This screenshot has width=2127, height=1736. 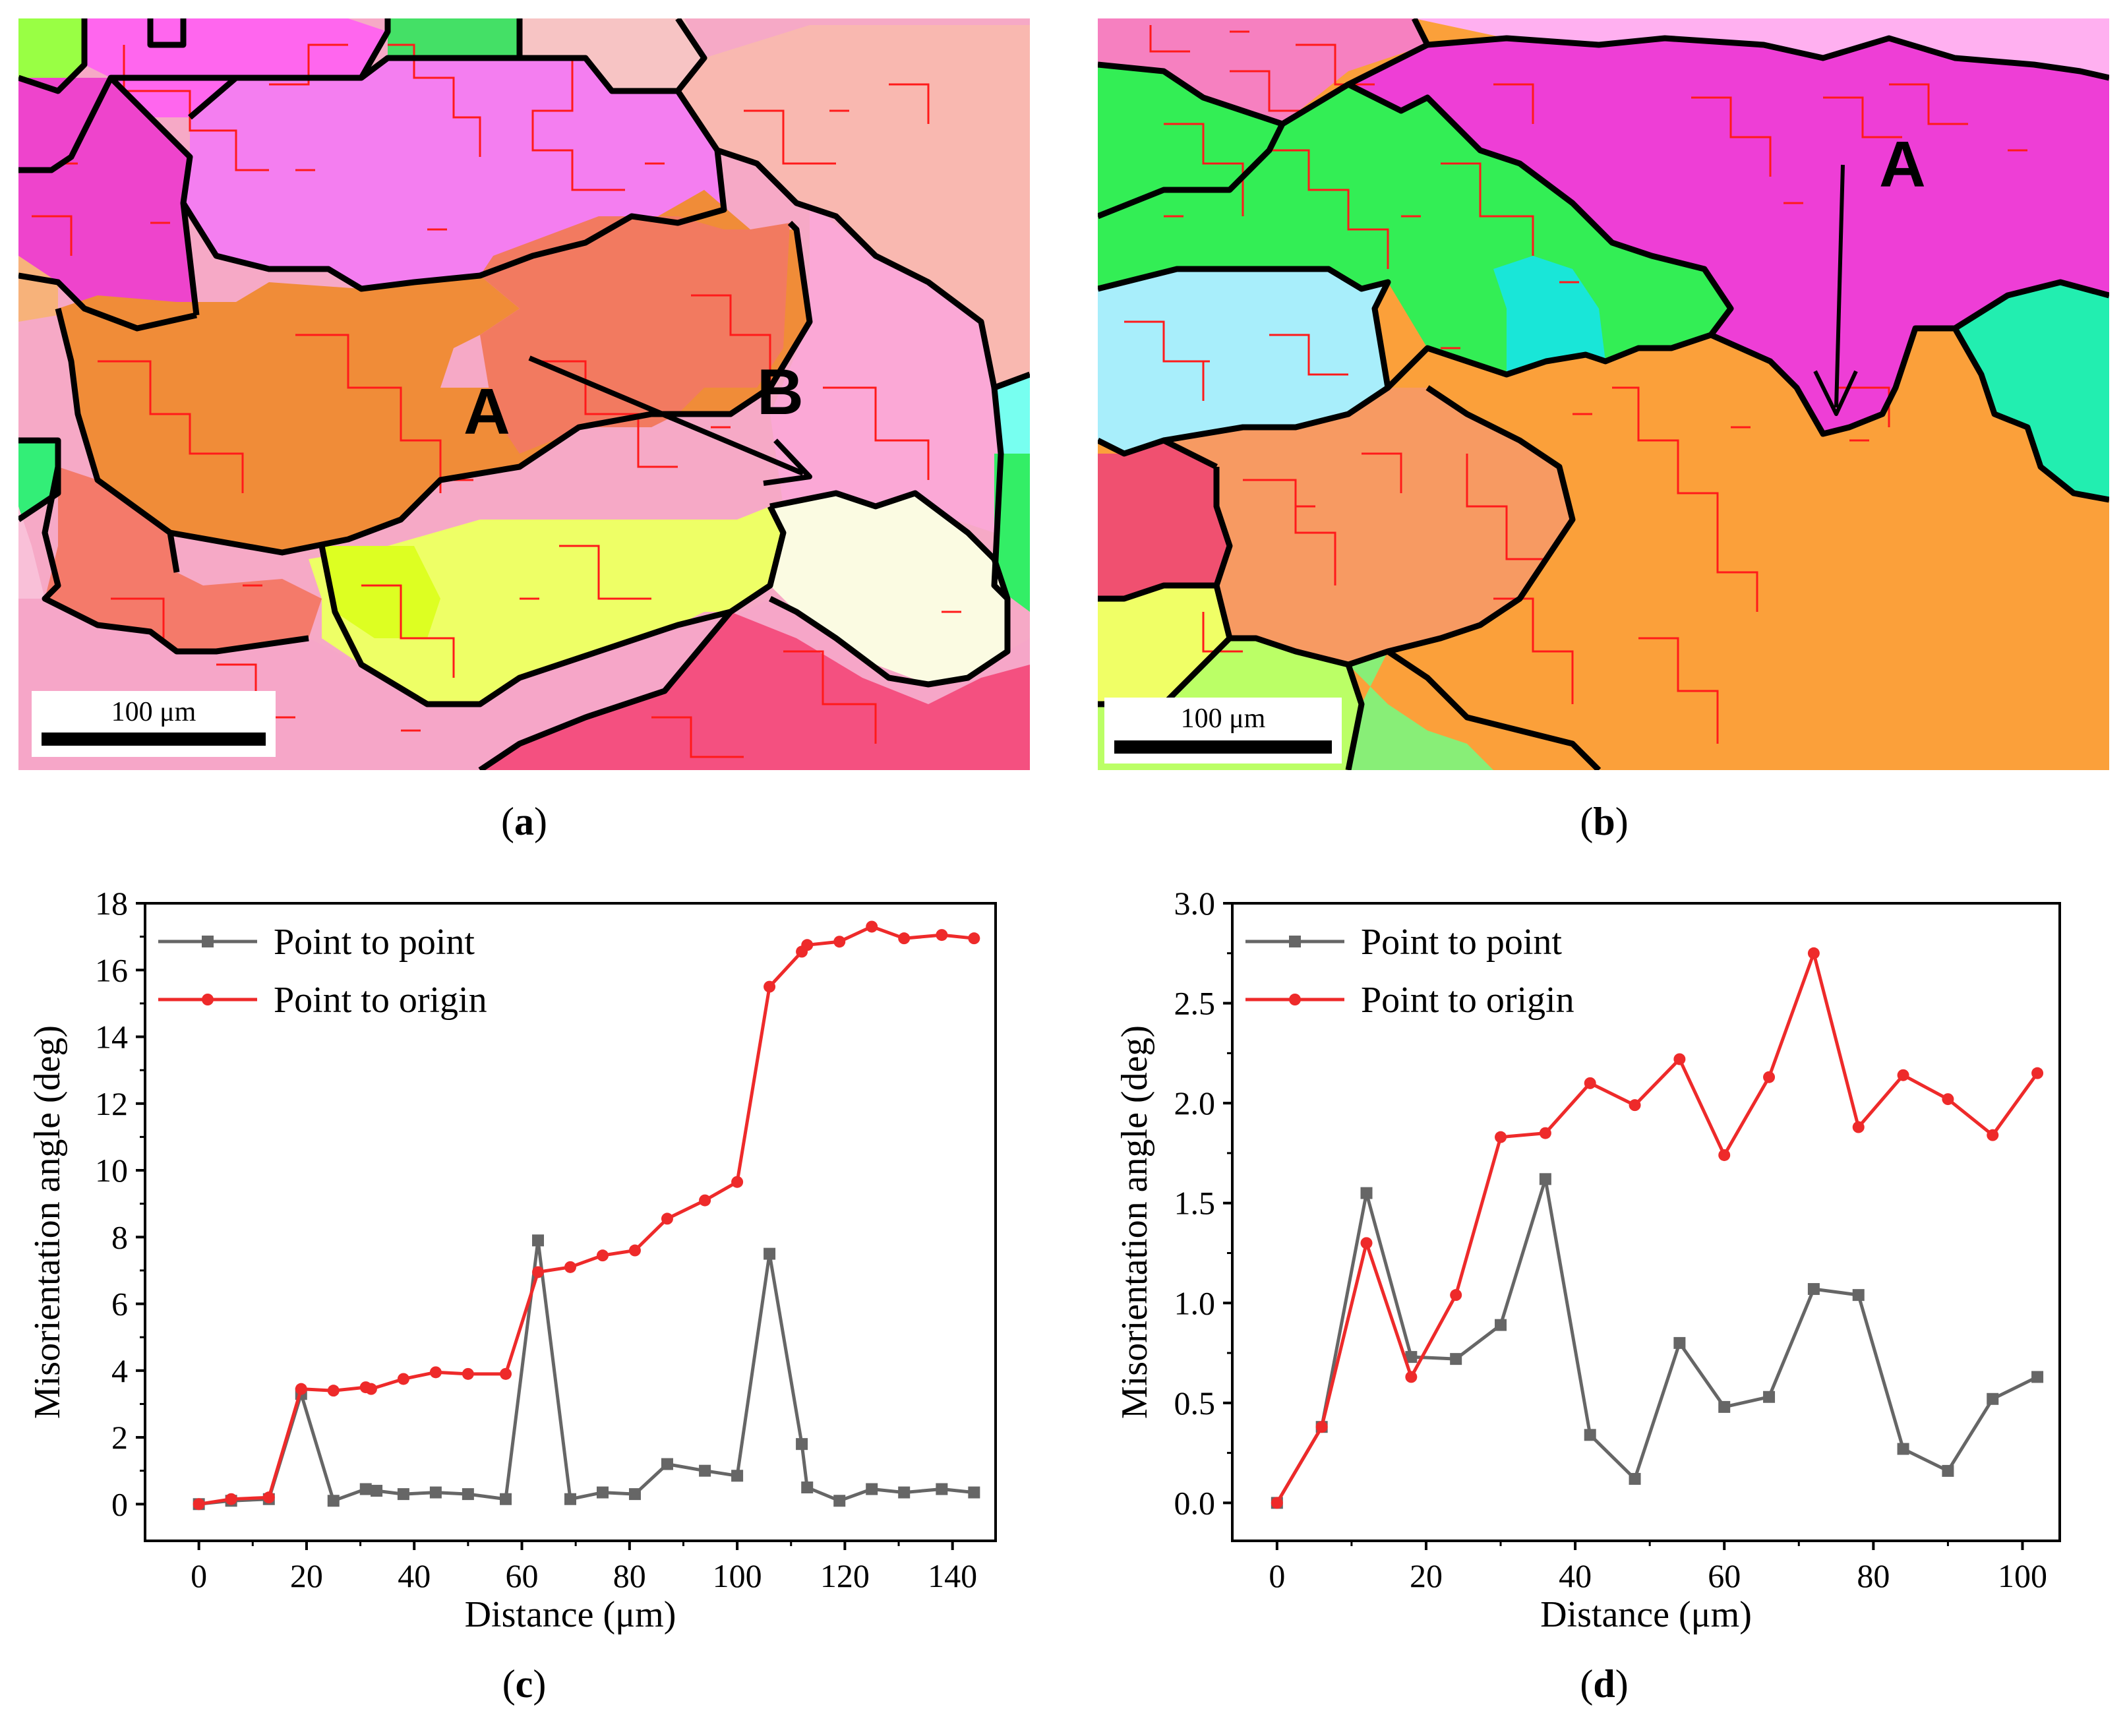 What do you see at coordinates (1195, 1302) in the screenshot?
I see `y-tick-label: 1.0` at bounding box center [1195, 1302].